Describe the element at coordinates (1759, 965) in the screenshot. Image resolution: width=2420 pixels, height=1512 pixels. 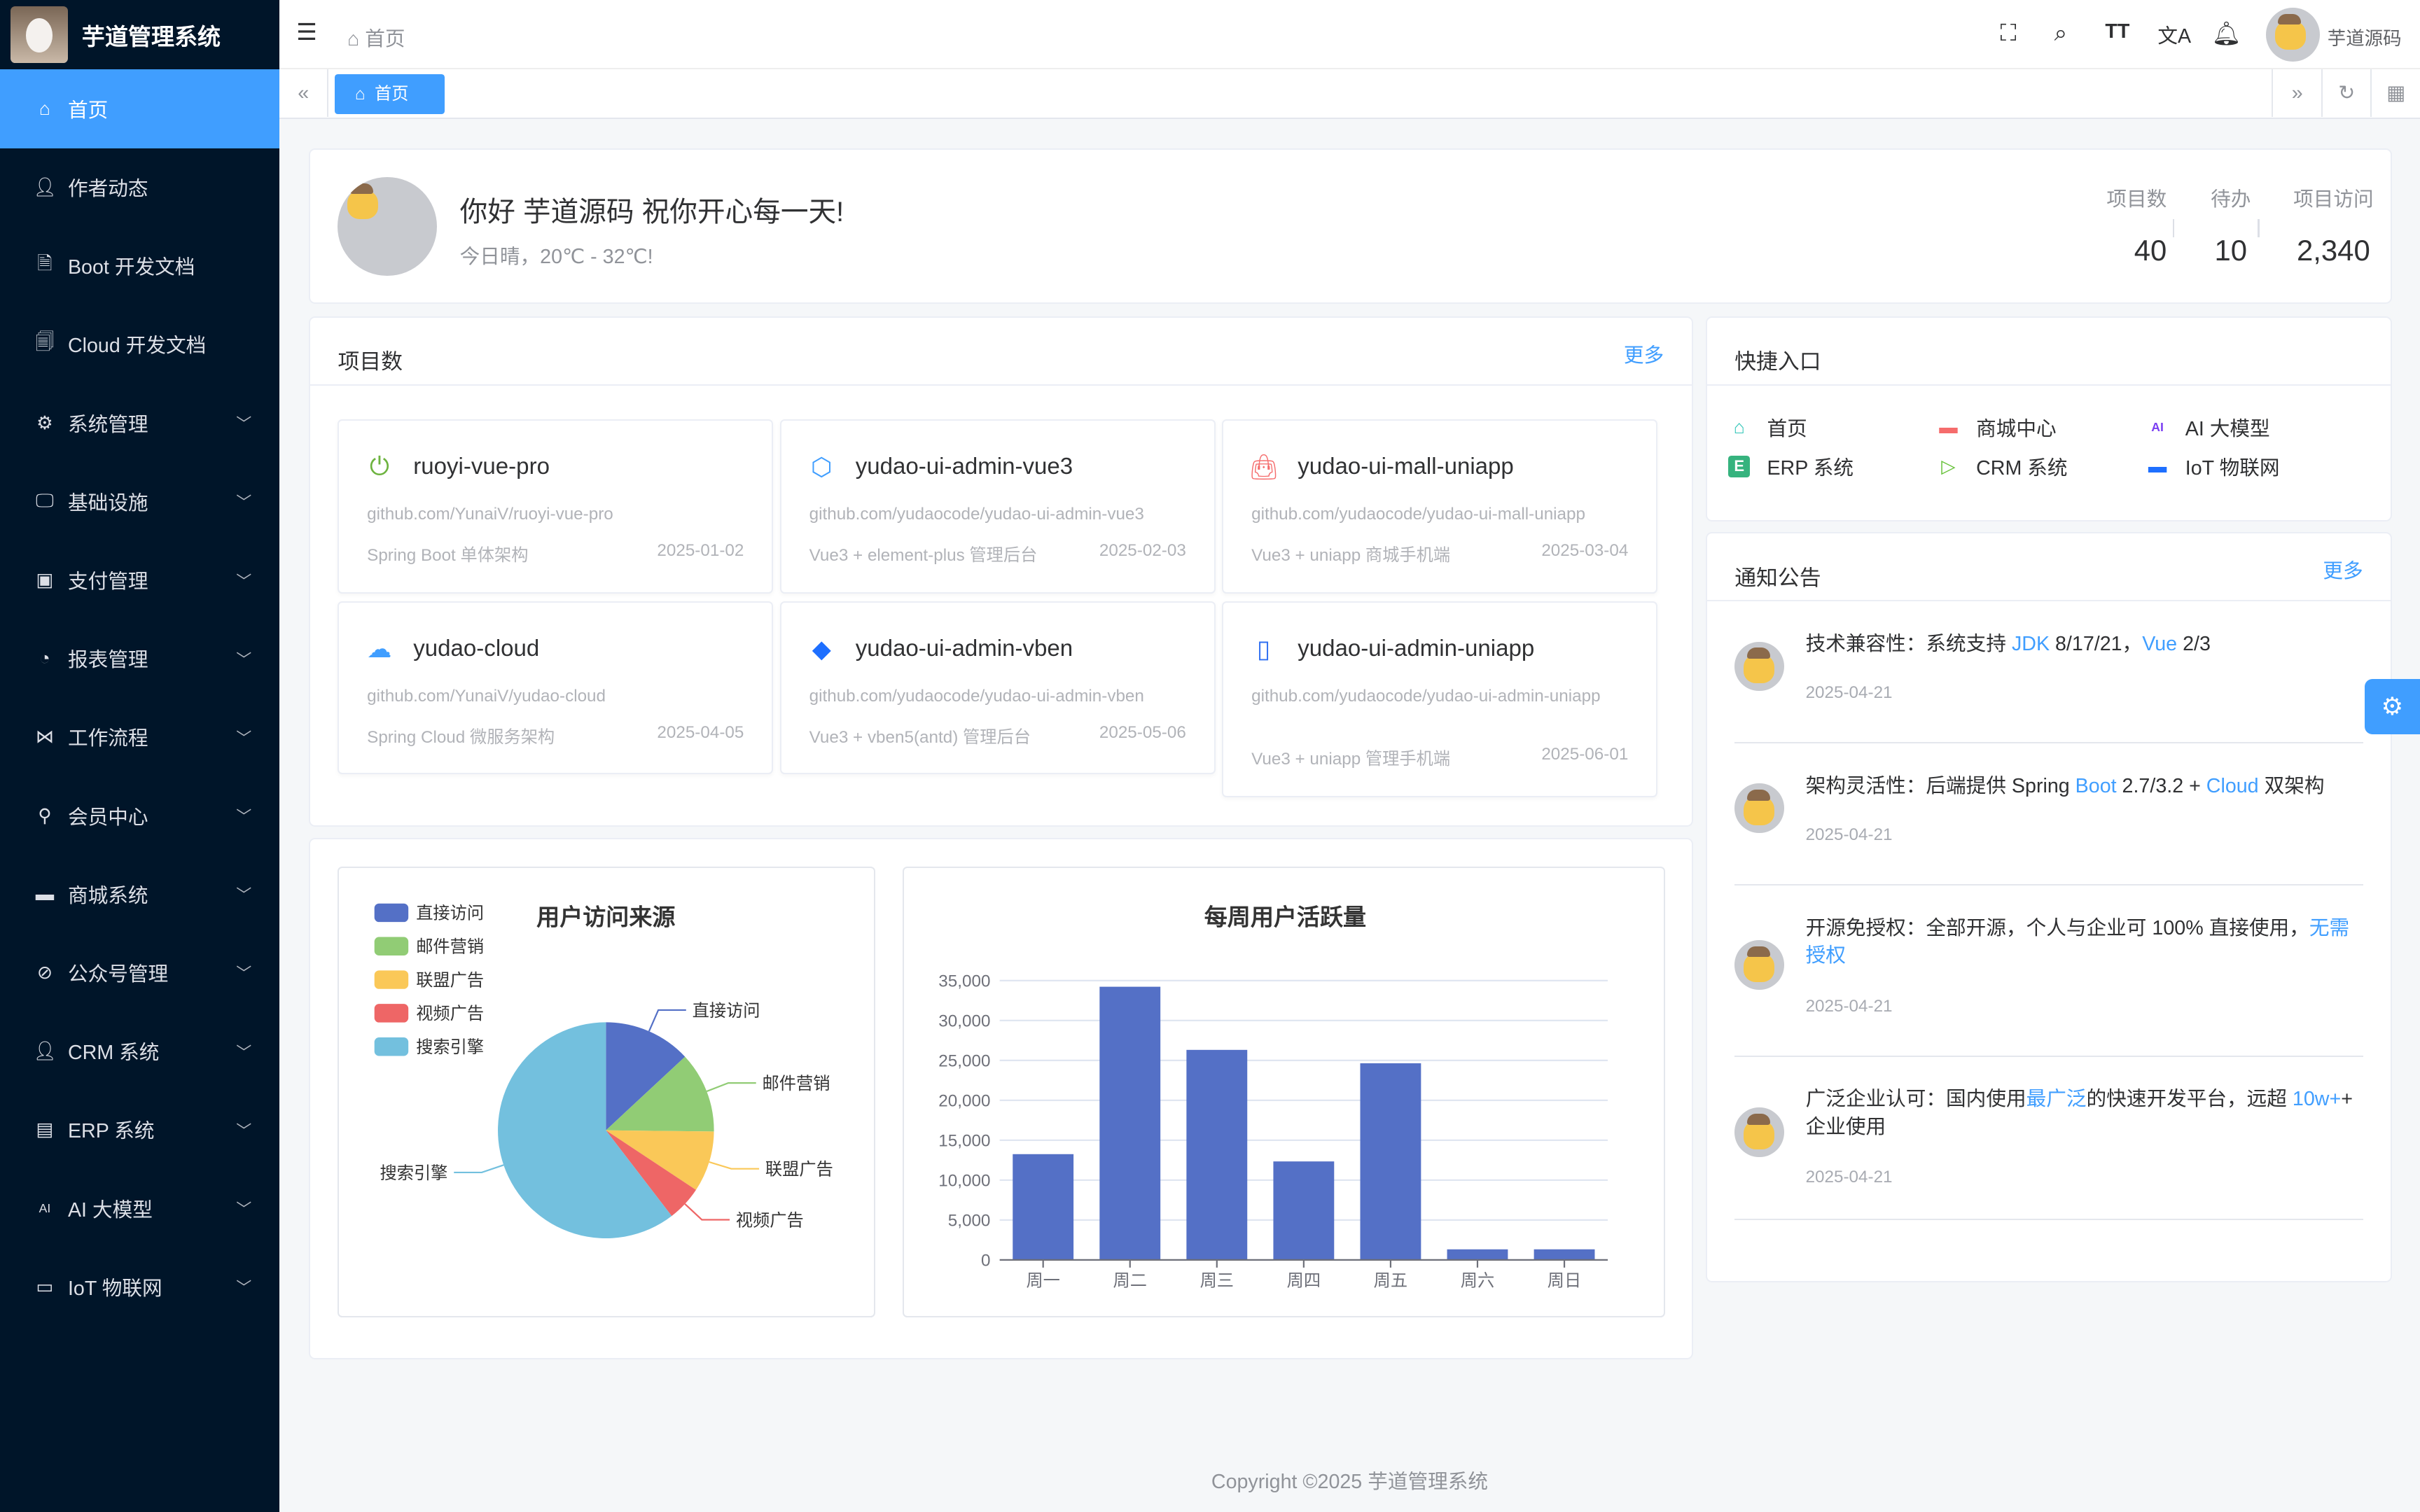
I see `notice-avatar` at that location.